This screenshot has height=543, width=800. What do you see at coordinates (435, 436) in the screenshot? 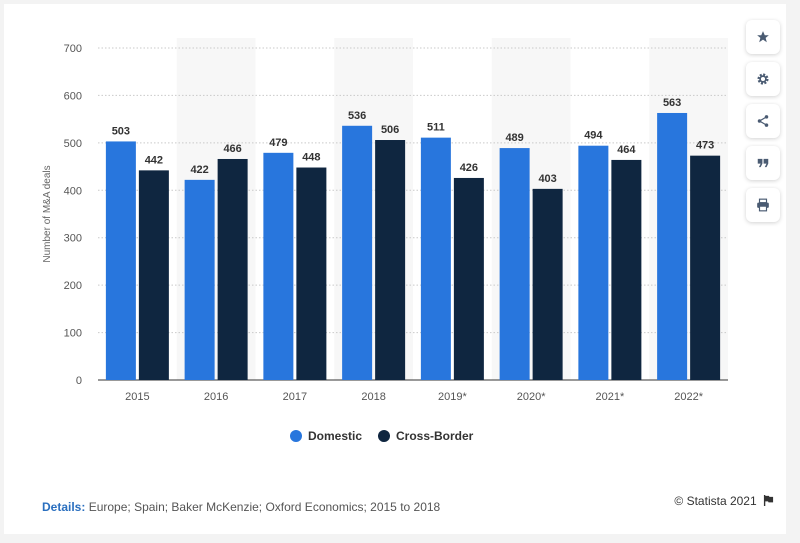
I see `legend-label: Cross-Border` at bounding box center [435, 436].